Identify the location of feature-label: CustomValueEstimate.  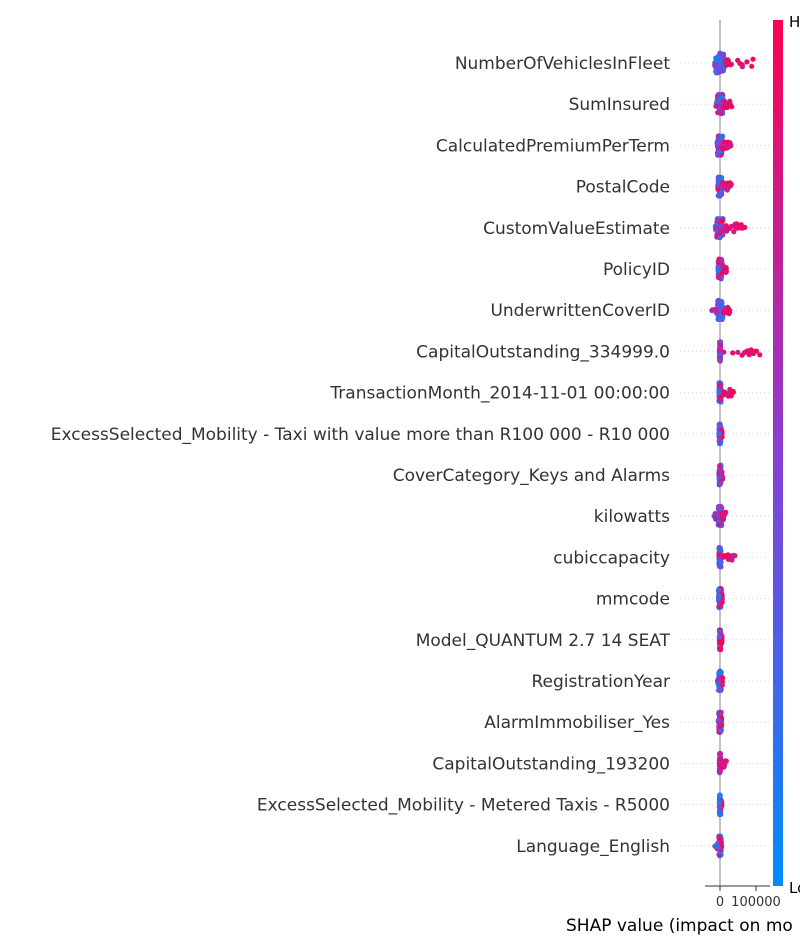
(576, 229).